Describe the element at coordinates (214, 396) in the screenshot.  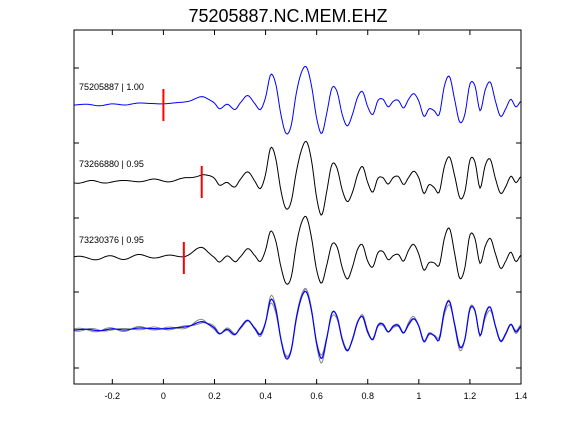
I see `x-tick-label-2: 0.2` at that location.